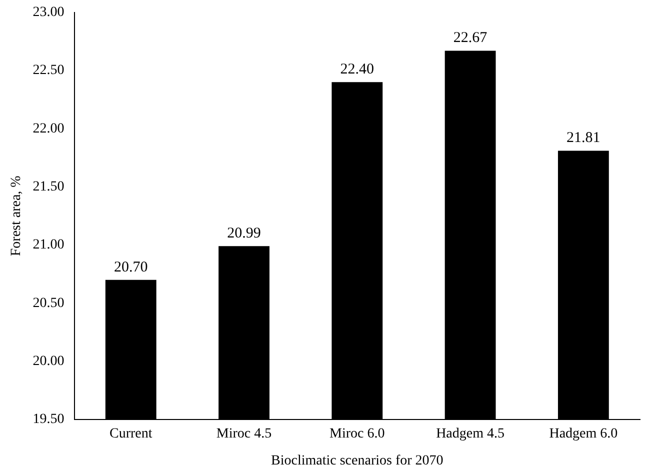 This screenshot has width=650, height=475. What do you see at coordinates (48, 420) in the screenshot?
I see `y-tick-label: 19.50` at bounding box center [48, 420].